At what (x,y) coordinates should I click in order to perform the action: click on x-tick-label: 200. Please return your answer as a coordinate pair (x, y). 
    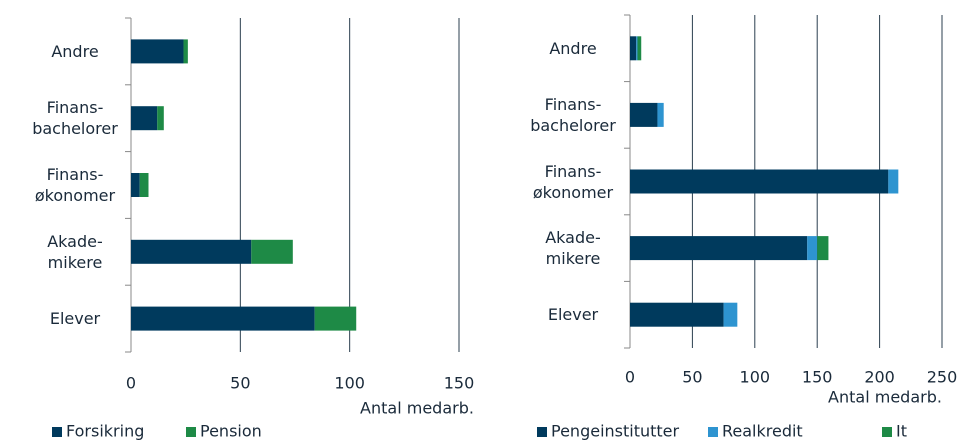
    Looking at the image, I should click on (879, 377).